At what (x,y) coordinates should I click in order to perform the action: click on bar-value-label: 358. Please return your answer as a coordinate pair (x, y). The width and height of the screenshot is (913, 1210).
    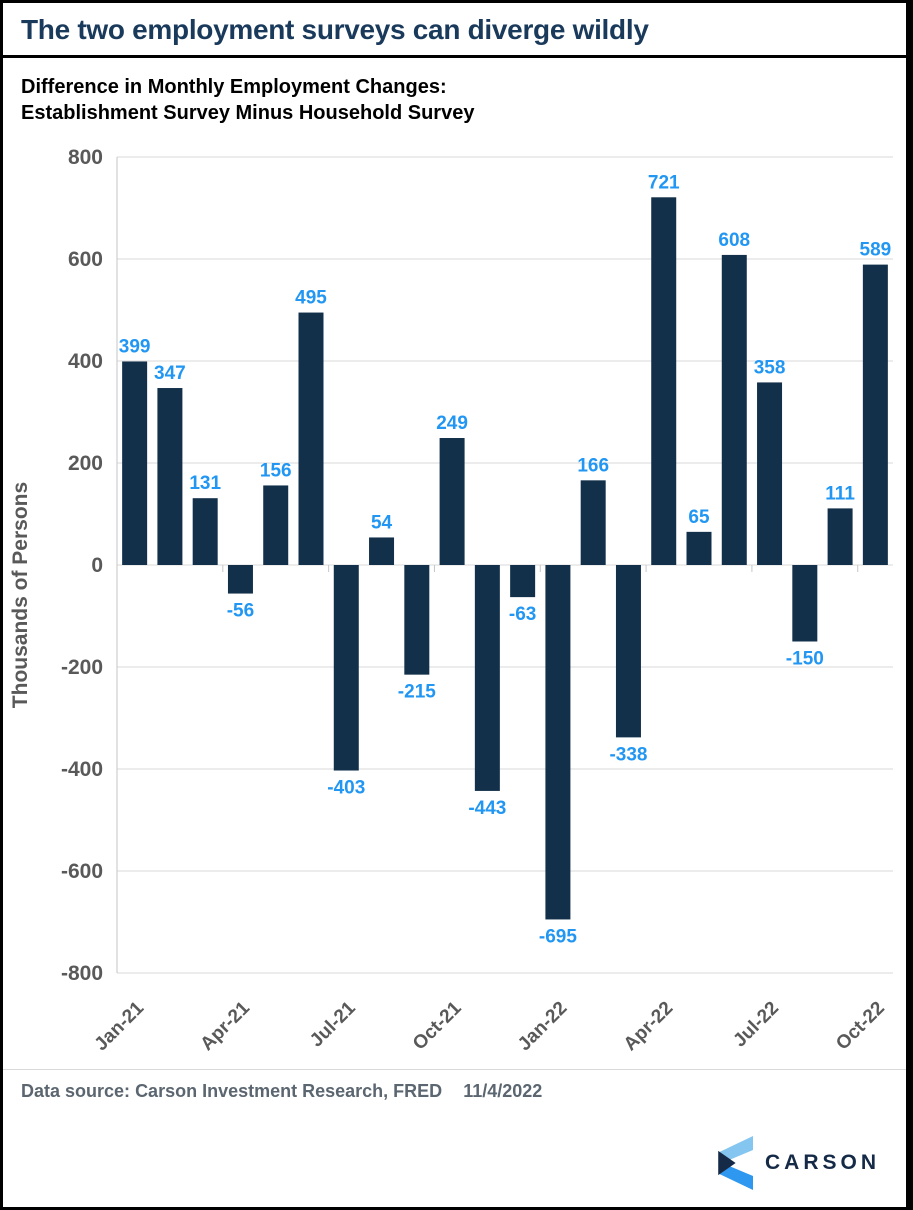
    Looking at the image, I should click on (770, 367).